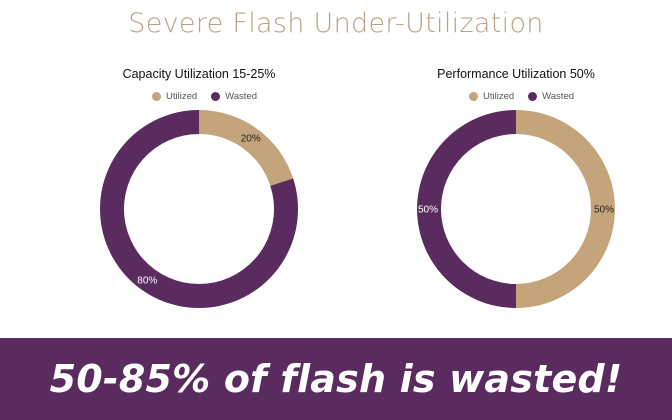 This screenshot has height=420, width=672. I want to click on slice-label-wasted: 80%, so click(147, 281).